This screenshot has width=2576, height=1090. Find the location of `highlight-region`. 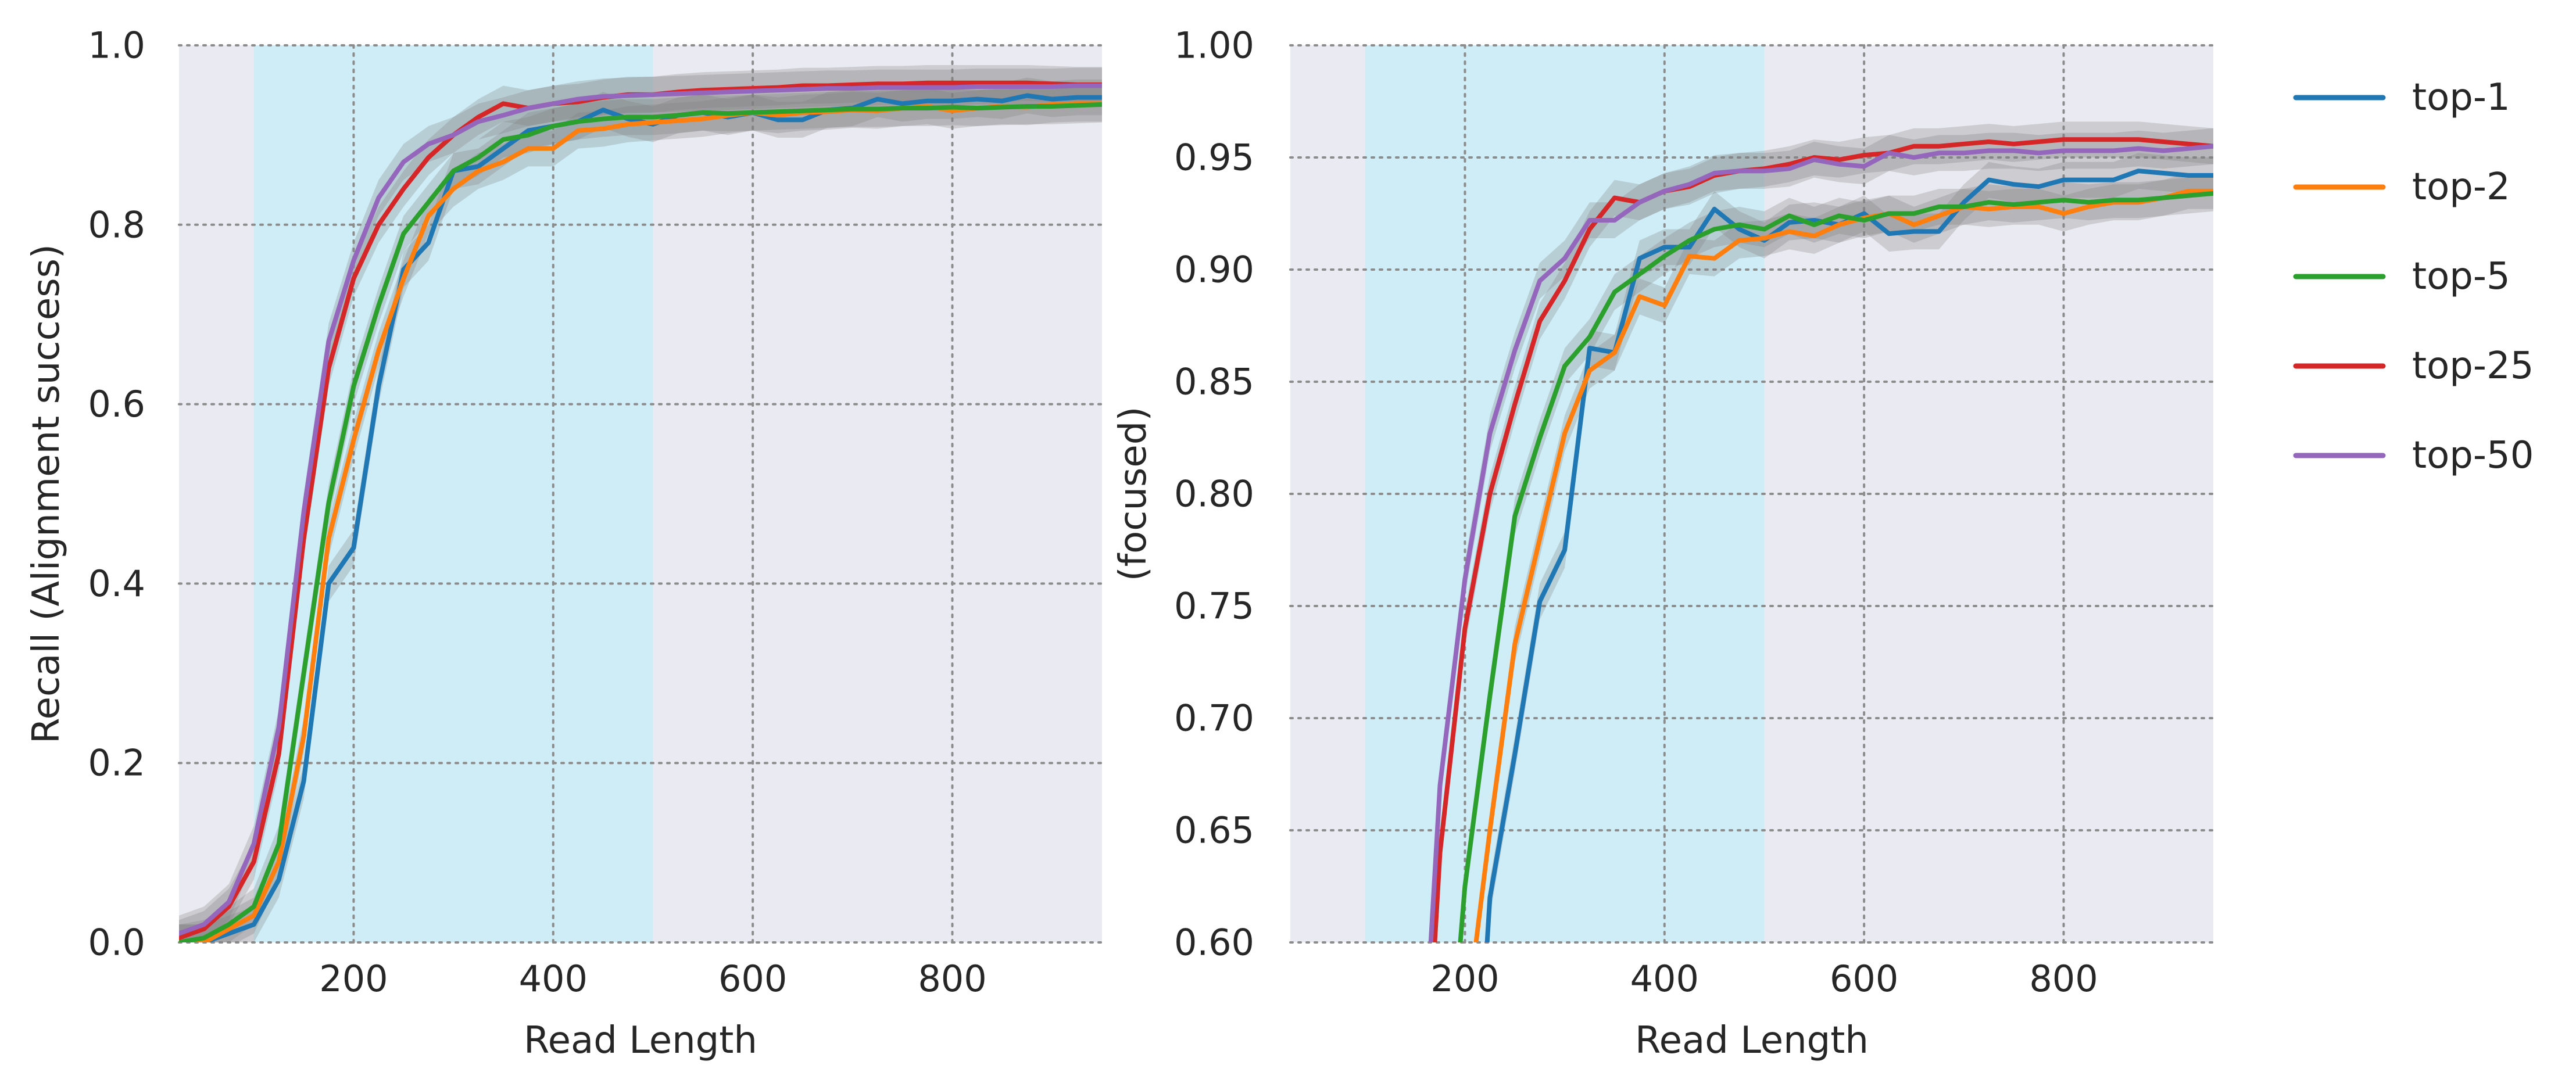

highlight-region is located at coordinates (453, 493).